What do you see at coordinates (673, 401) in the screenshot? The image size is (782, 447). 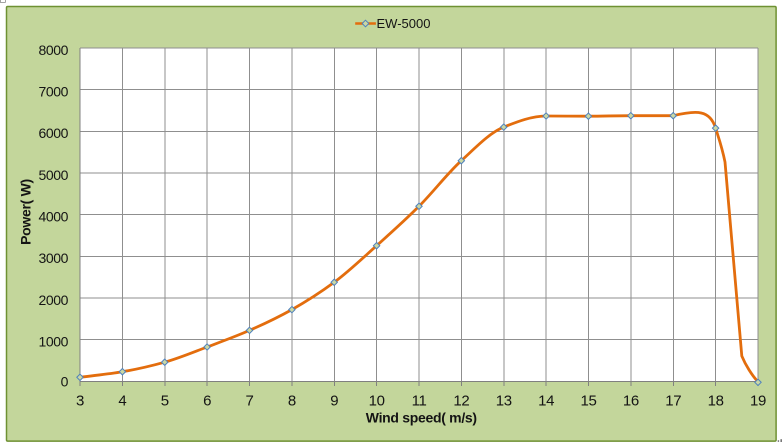 I see `svg-text: 17` at bounding box center [673, 401].